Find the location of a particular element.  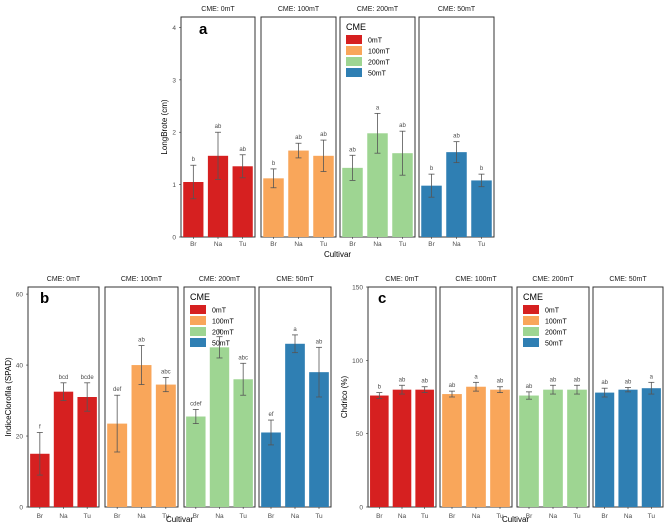

legend-title: CME is located at coordinates (533, 297).